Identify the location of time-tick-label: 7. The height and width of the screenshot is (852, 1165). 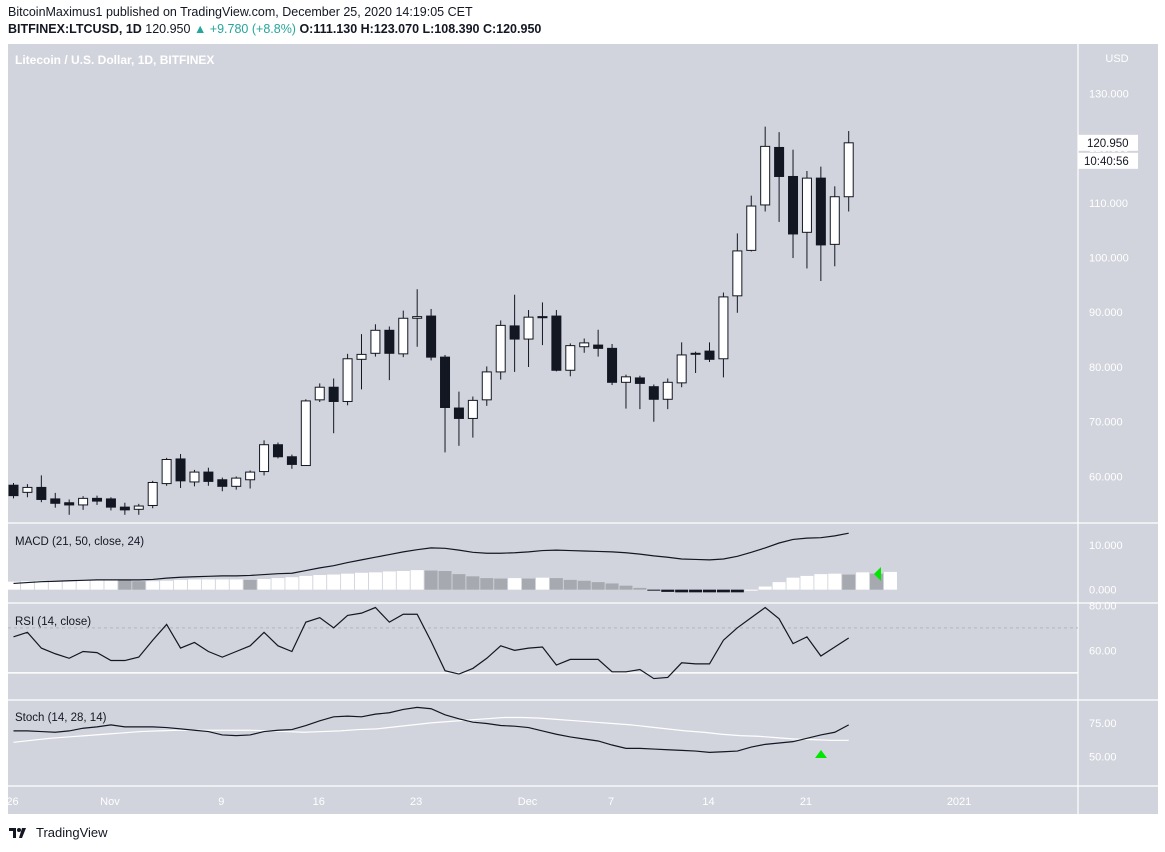
(611, 802).